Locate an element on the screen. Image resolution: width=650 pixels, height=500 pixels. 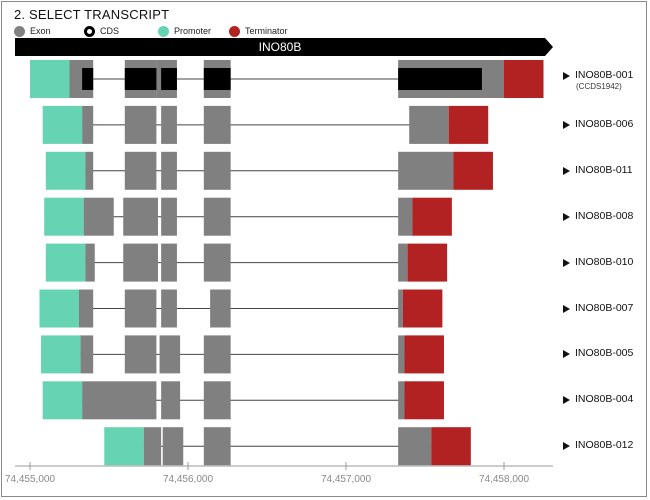
legend-label-exon: Exon is located at coordinates (40, 31).